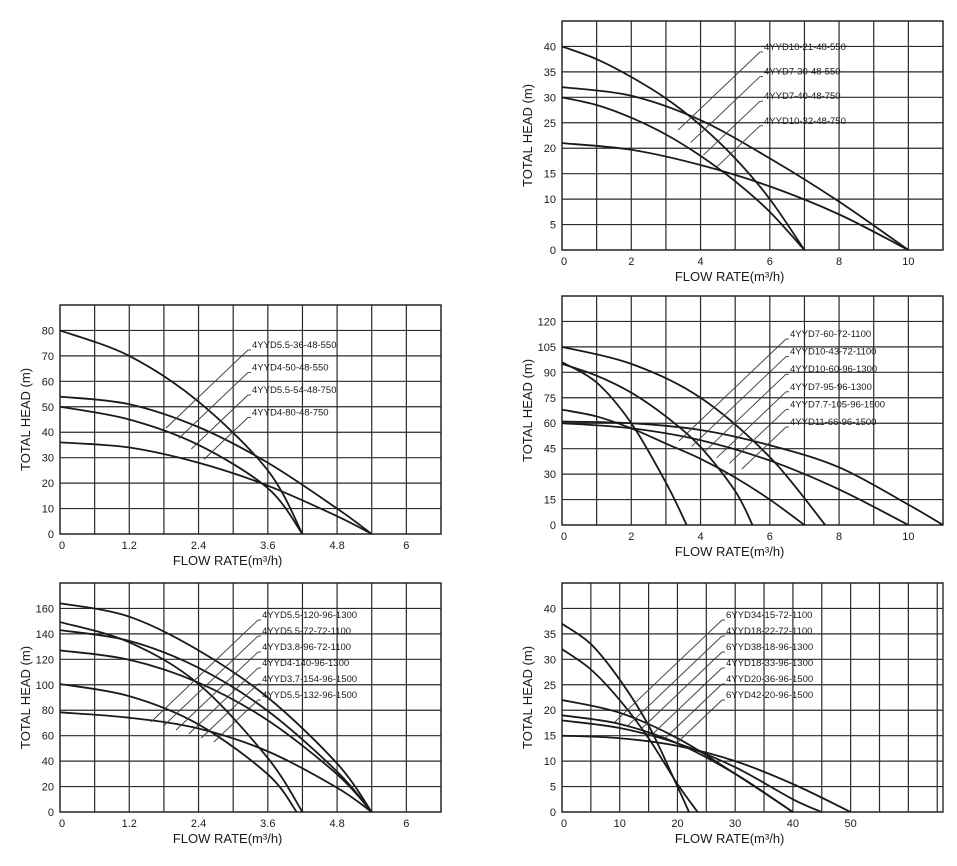  I want to click on legend-label-4yyd7-30-48-550: 4YYD7-30-48-550, so click(802, 72).